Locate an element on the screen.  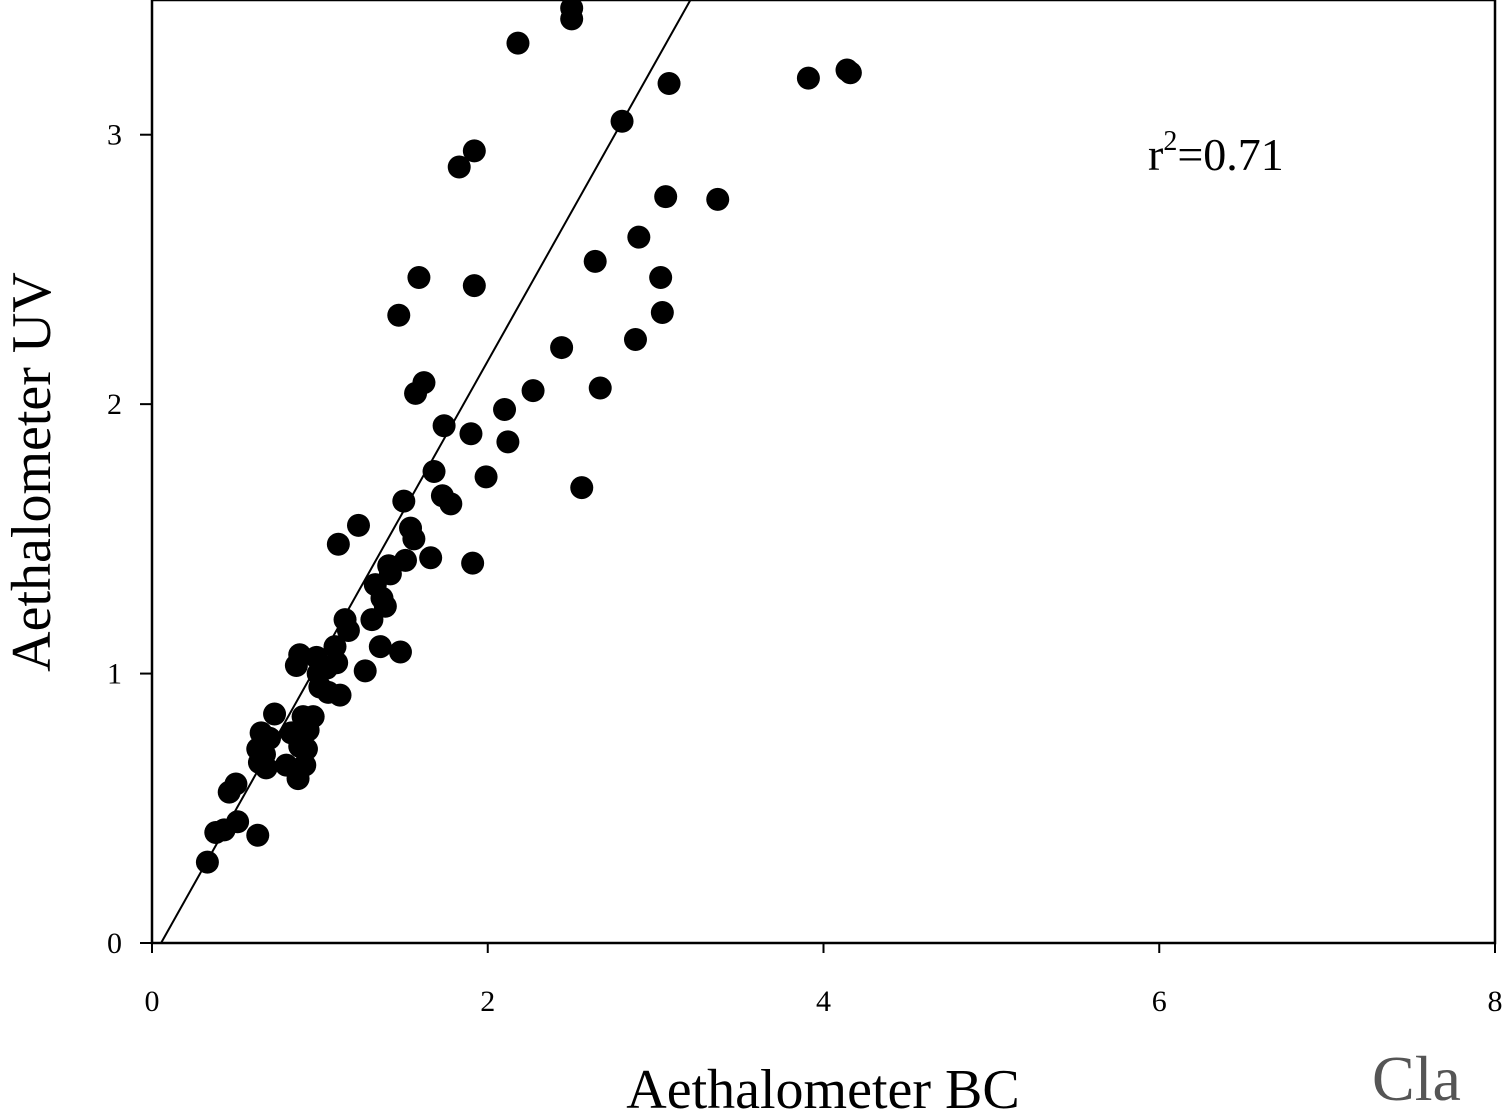
r-squared-superscript: 2 is located at coordinates (1170, 141).